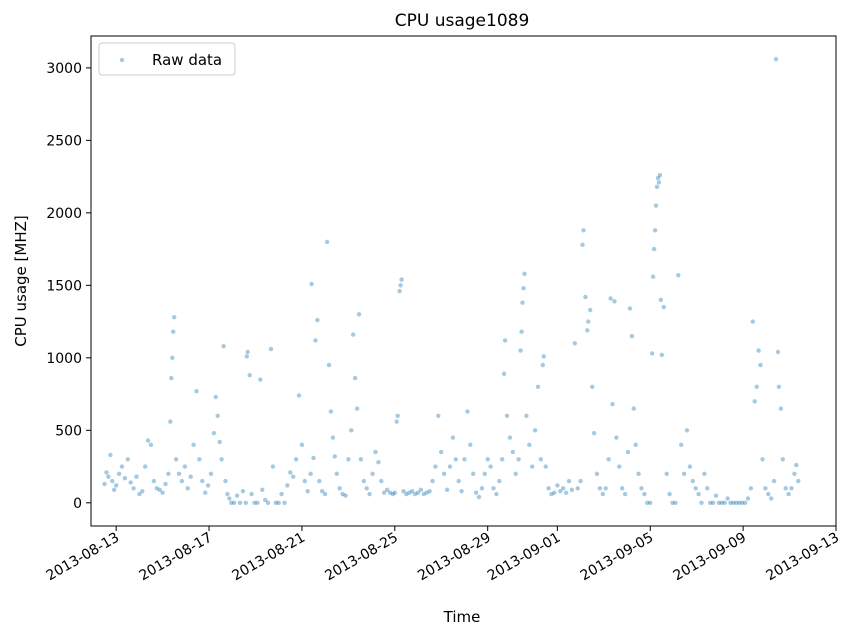 The height and width of the screenshot is (638, 846). I want to click on y-axis-title: CPU usage [MHZ], so click(21, 281).